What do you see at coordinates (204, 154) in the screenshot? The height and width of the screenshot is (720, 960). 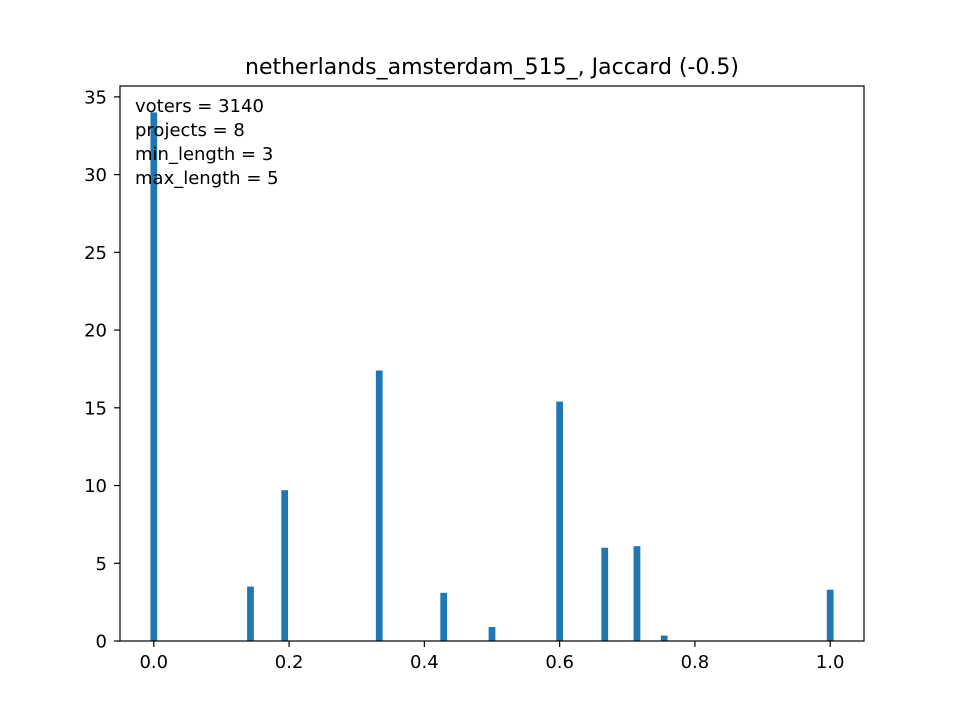 I see `annotation-line: min_length = 3` at bounding box center [204, 154].